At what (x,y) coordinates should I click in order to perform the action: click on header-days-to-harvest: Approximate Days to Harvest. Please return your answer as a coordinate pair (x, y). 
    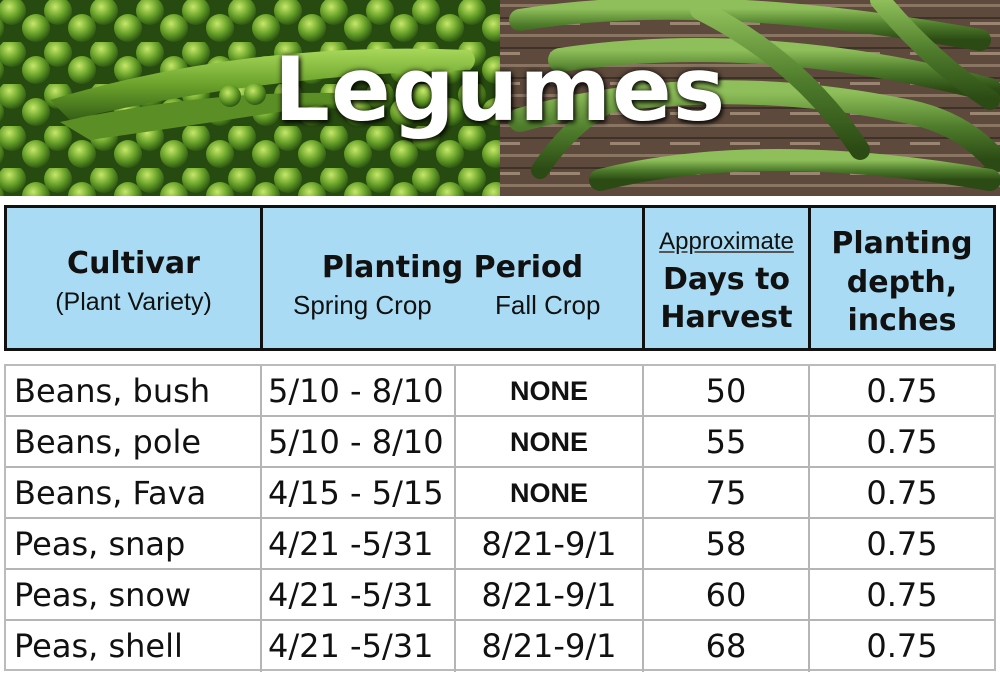
    Looking at the image, I should click on (728, 278).